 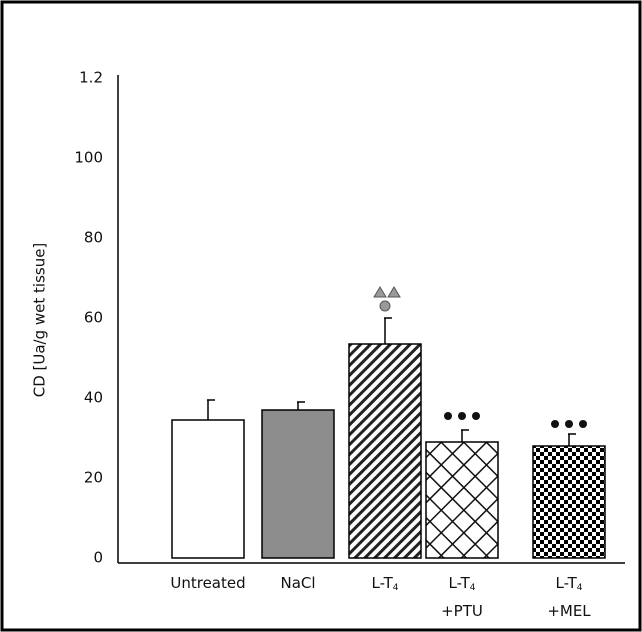 I want to click on x-tick-label: NaCl, so click(x=297, y=583).